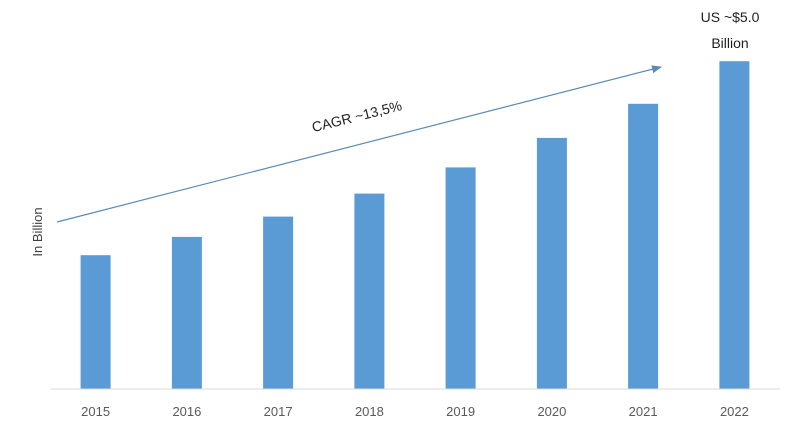 This screenshot has height=435, width=800. I want to click on x-tick-label-2019: 2019, so click(460, 411).